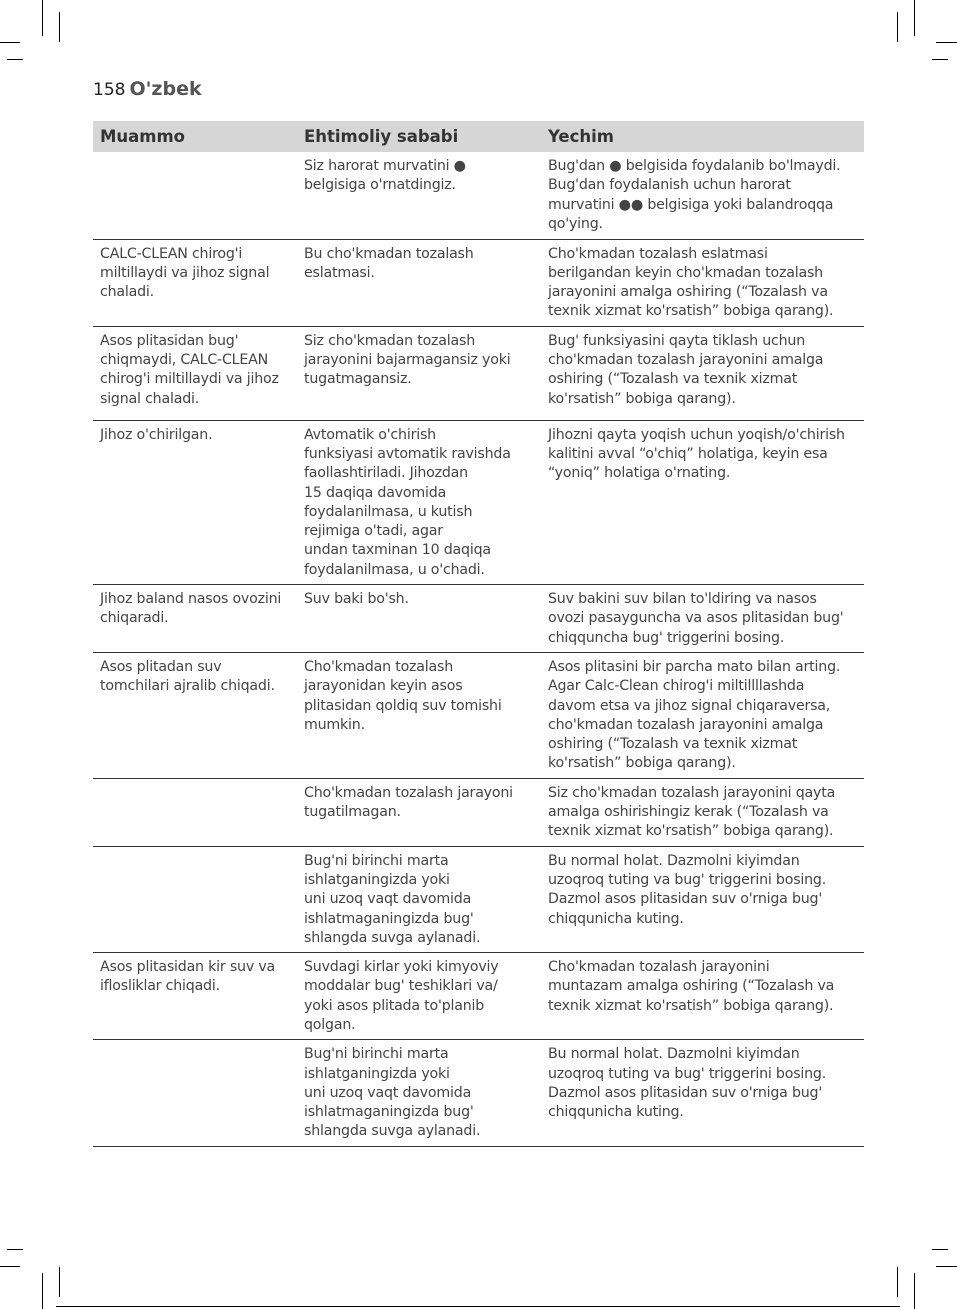  What do you see at coordinates (702, 136) in the screenshot?
I see `header-solution: Yechim` at bounding box center [702, 136].